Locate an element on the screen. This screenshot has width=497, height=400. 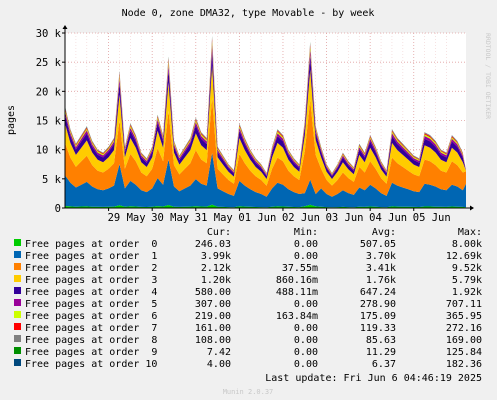
legend-header-avg: Avg: is located at coordinates (384, 232).